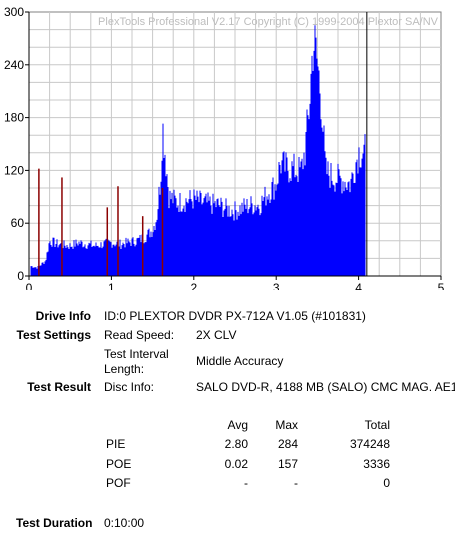 The image size is (455, 534). Describe the element at coordinates (14, 118) in the screenshot. I see `y-tick-label: 180` at that location.